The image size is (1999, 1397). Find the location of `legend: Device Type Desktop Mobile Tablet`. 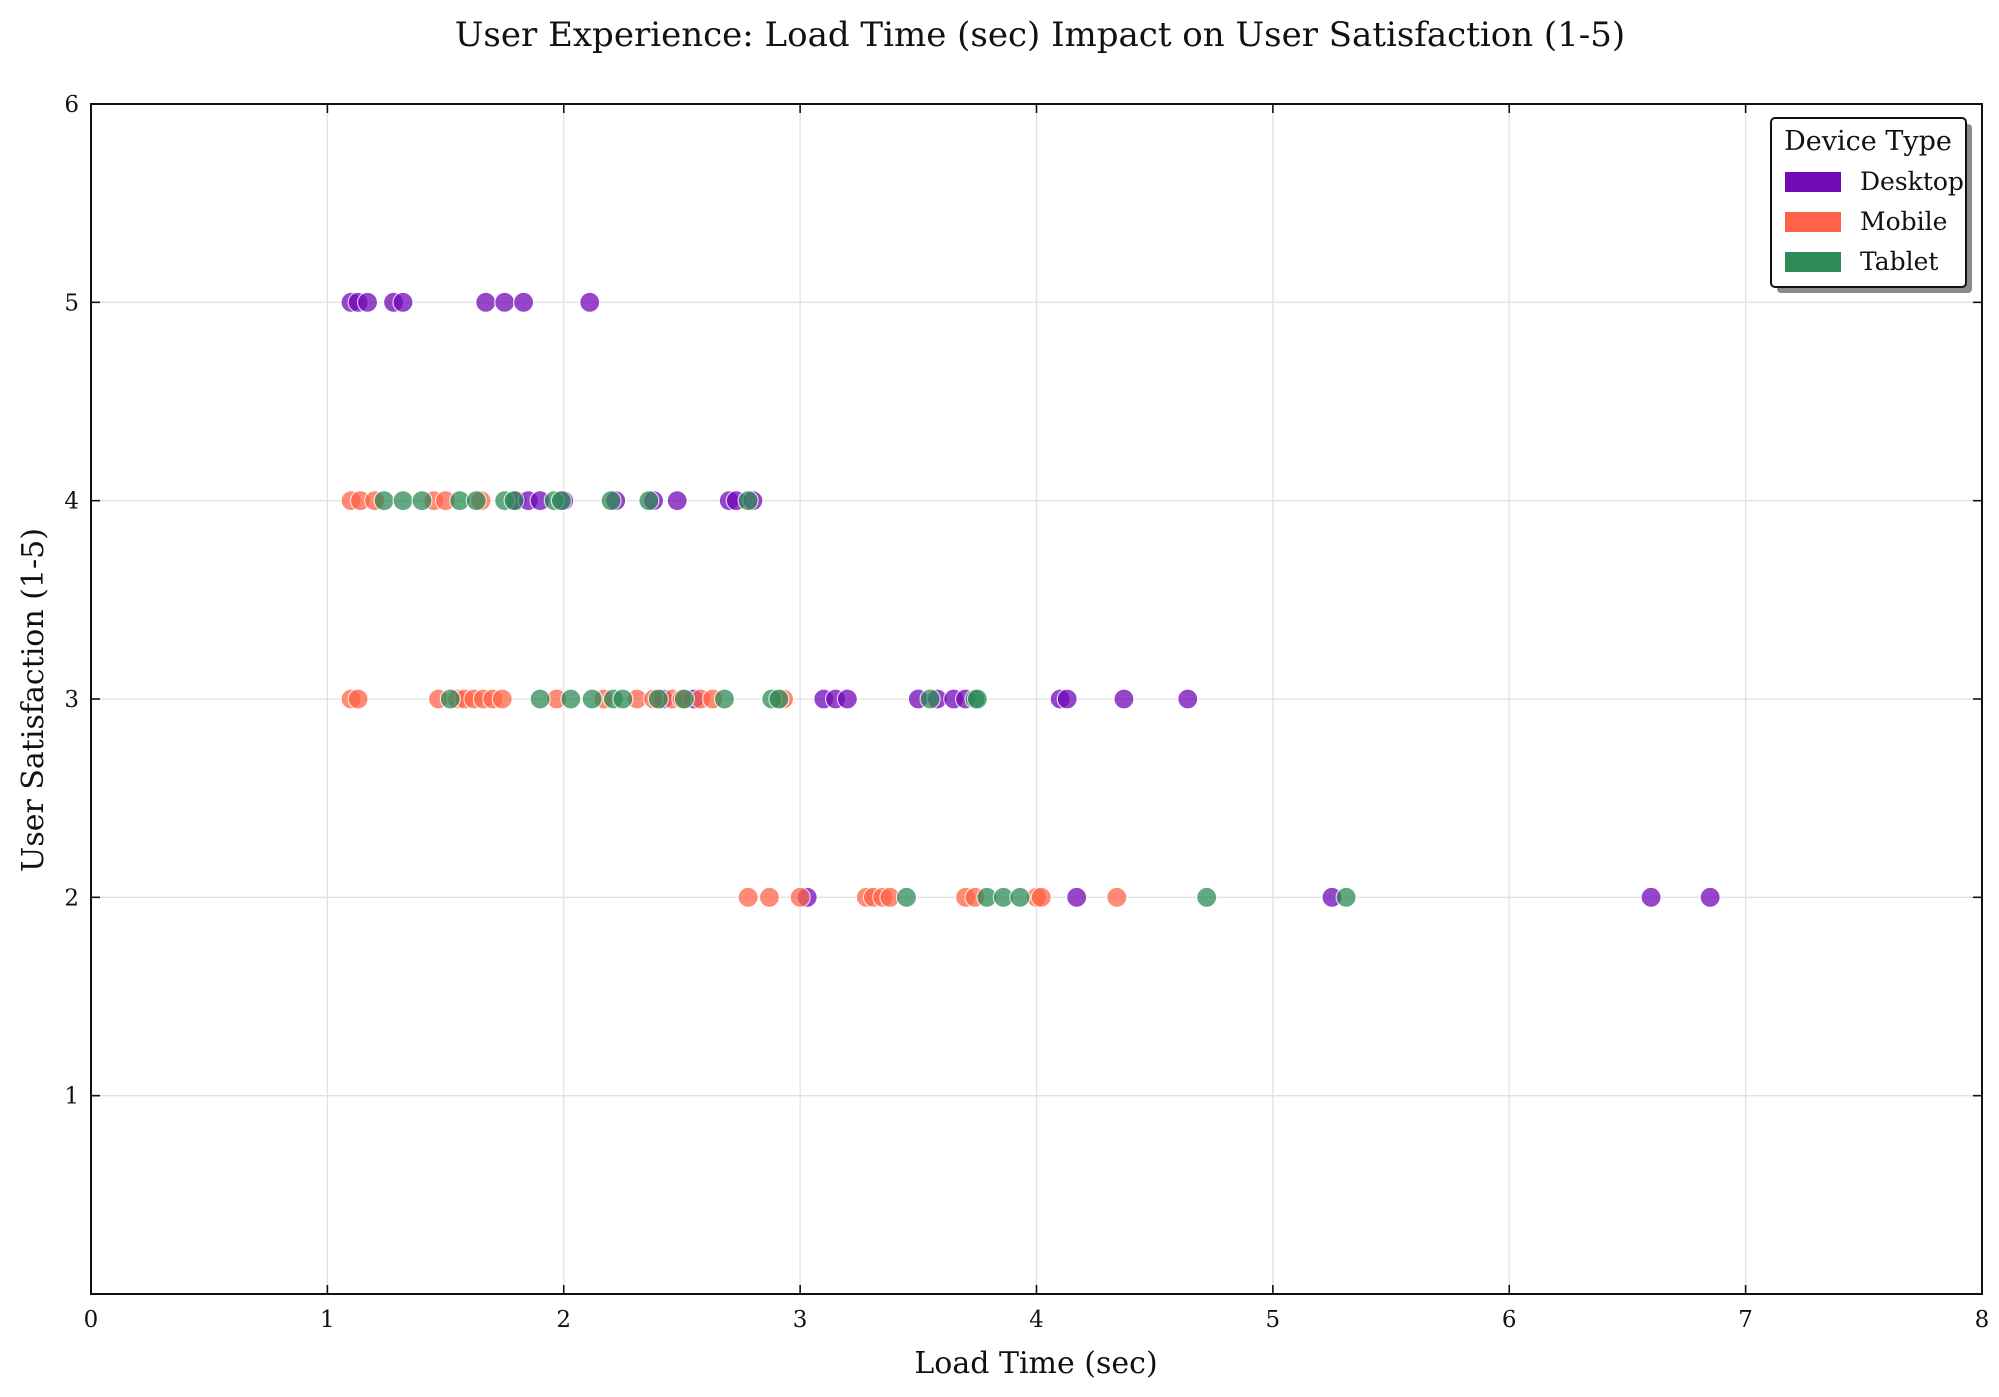

legend: Device Type Desktop Mobile Tablet is located at coordinates (1871, 205).